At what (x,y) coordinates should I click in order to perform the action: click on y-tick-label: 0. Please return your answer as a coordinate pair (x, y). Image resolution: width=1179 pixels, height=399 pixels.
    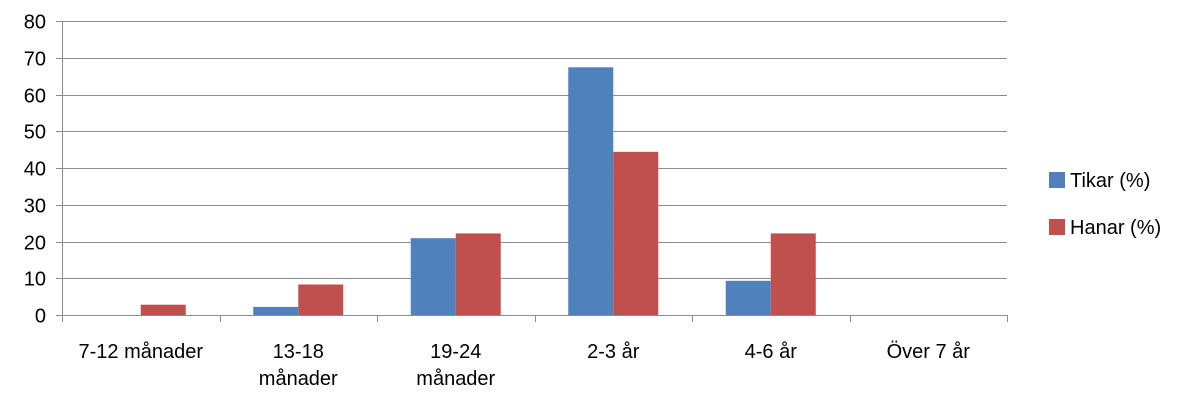
    Looking at the image, I should click on (40, 317).